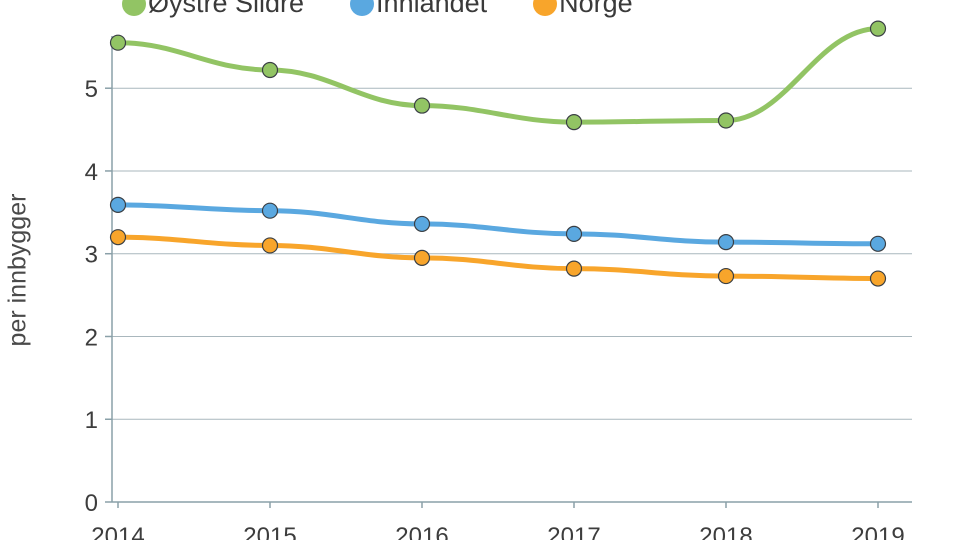 The width and height of the screenshot is (960, 540). Describe the element at coordinates (421, 531) in the screenshot. I see `x-tick-label: 2016` at that location.